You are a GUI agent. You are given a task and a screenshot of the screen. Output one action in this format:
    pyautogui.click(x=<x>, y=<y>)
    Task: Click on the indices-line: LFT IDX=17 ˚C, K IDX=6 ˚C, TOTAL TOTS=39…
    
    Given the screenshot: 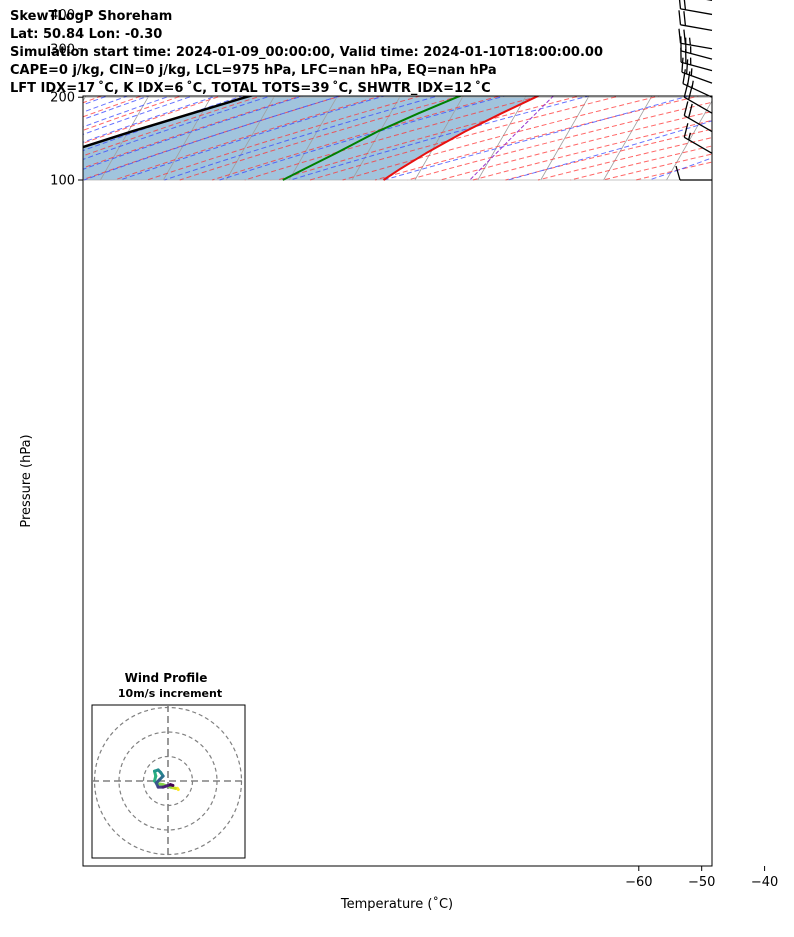 What is the action you would take?
    pyautogui.click(x=250, y=88)
    